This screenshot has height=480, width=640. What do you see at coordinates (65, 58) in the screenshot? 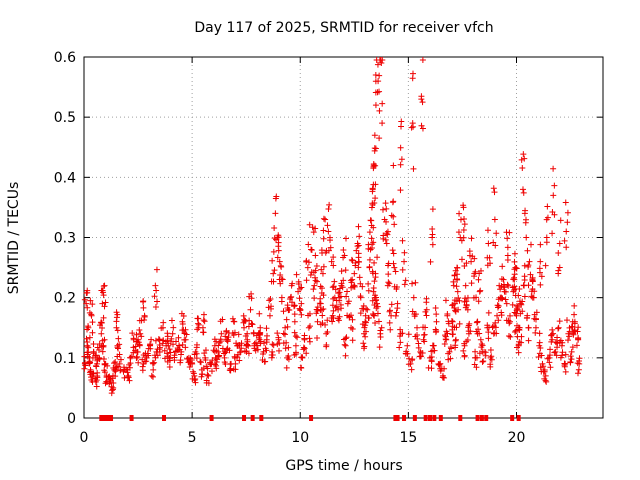
I see `y-tick-label: 0.6` at bounding box center [65, 58].